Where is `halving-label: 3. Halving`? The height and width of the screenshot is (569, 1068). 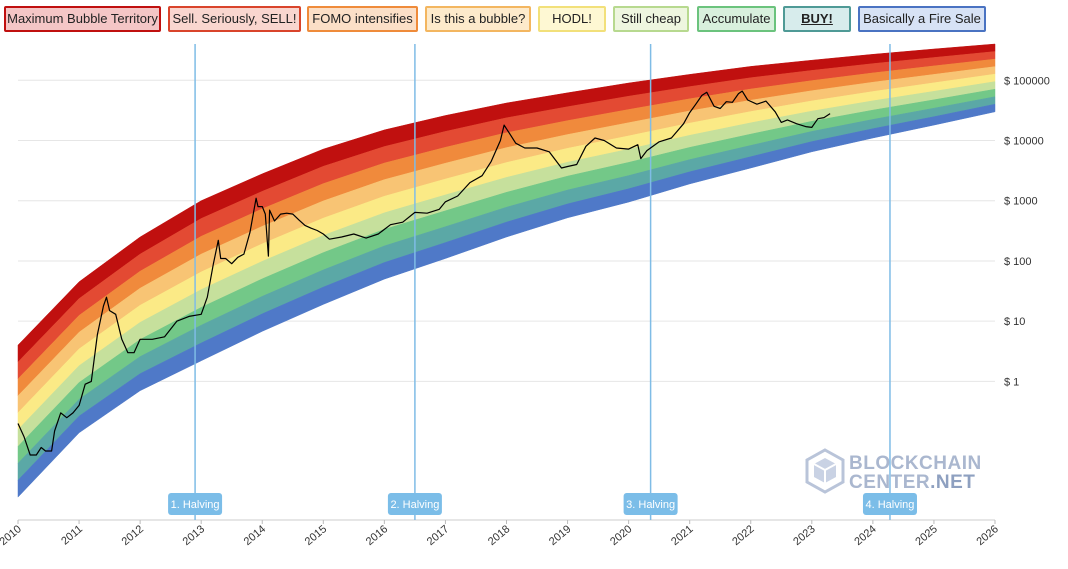
halving-label: 3. Halving is located at coordinates (650, 505).